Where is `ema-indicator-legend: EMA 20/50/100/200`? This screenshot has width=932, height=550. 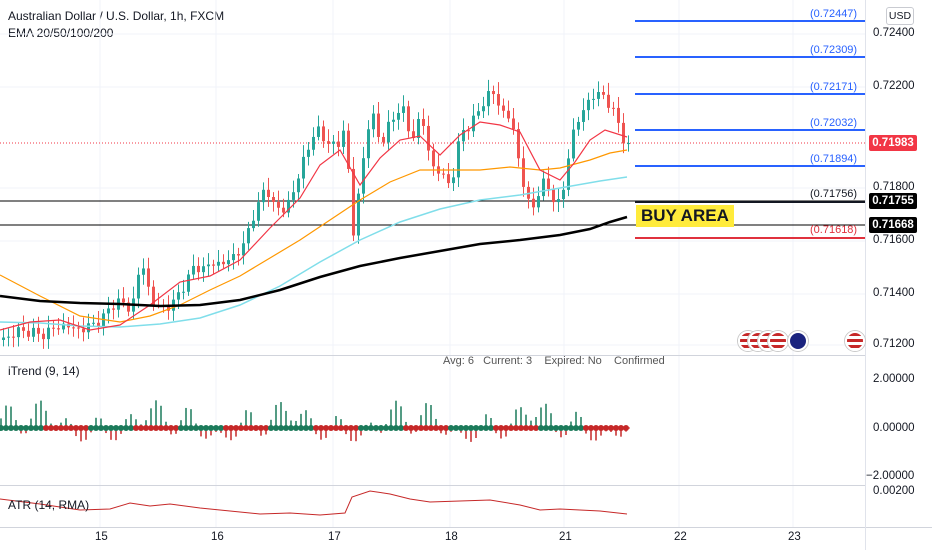 ema-indicator-legend: EMA 20/50/100/200 is located at coordinates (61, 33).